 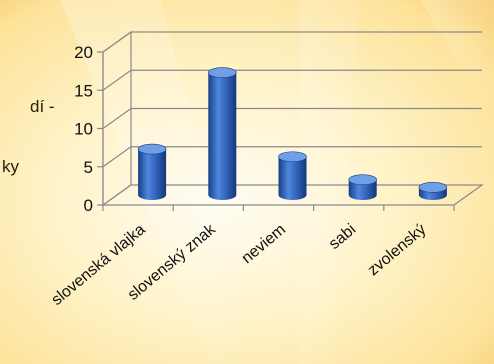 What do you see at coordinates (83, 90) in the screenshot?
I see `y-tick-label: 15` at bounding box center [83, 90].